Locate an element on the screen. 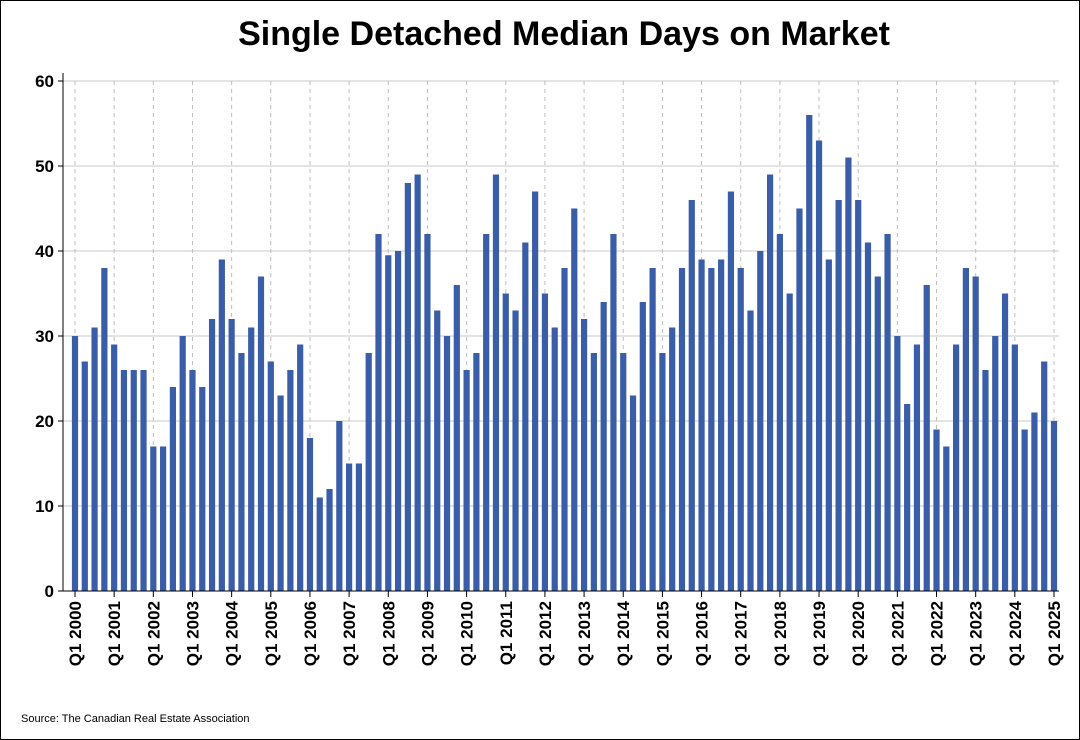 The image size is (1080, 740). x-tick-label: Q1 2017 is located at coordinates (741, 633).